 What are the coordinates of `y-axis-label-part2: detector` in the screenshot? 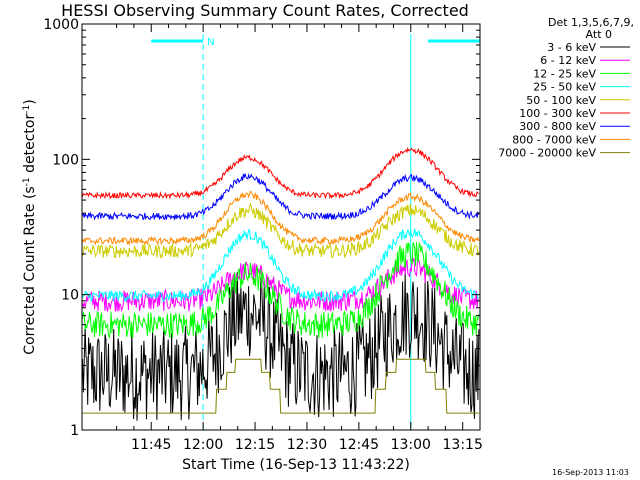 It's located at (30, 146).